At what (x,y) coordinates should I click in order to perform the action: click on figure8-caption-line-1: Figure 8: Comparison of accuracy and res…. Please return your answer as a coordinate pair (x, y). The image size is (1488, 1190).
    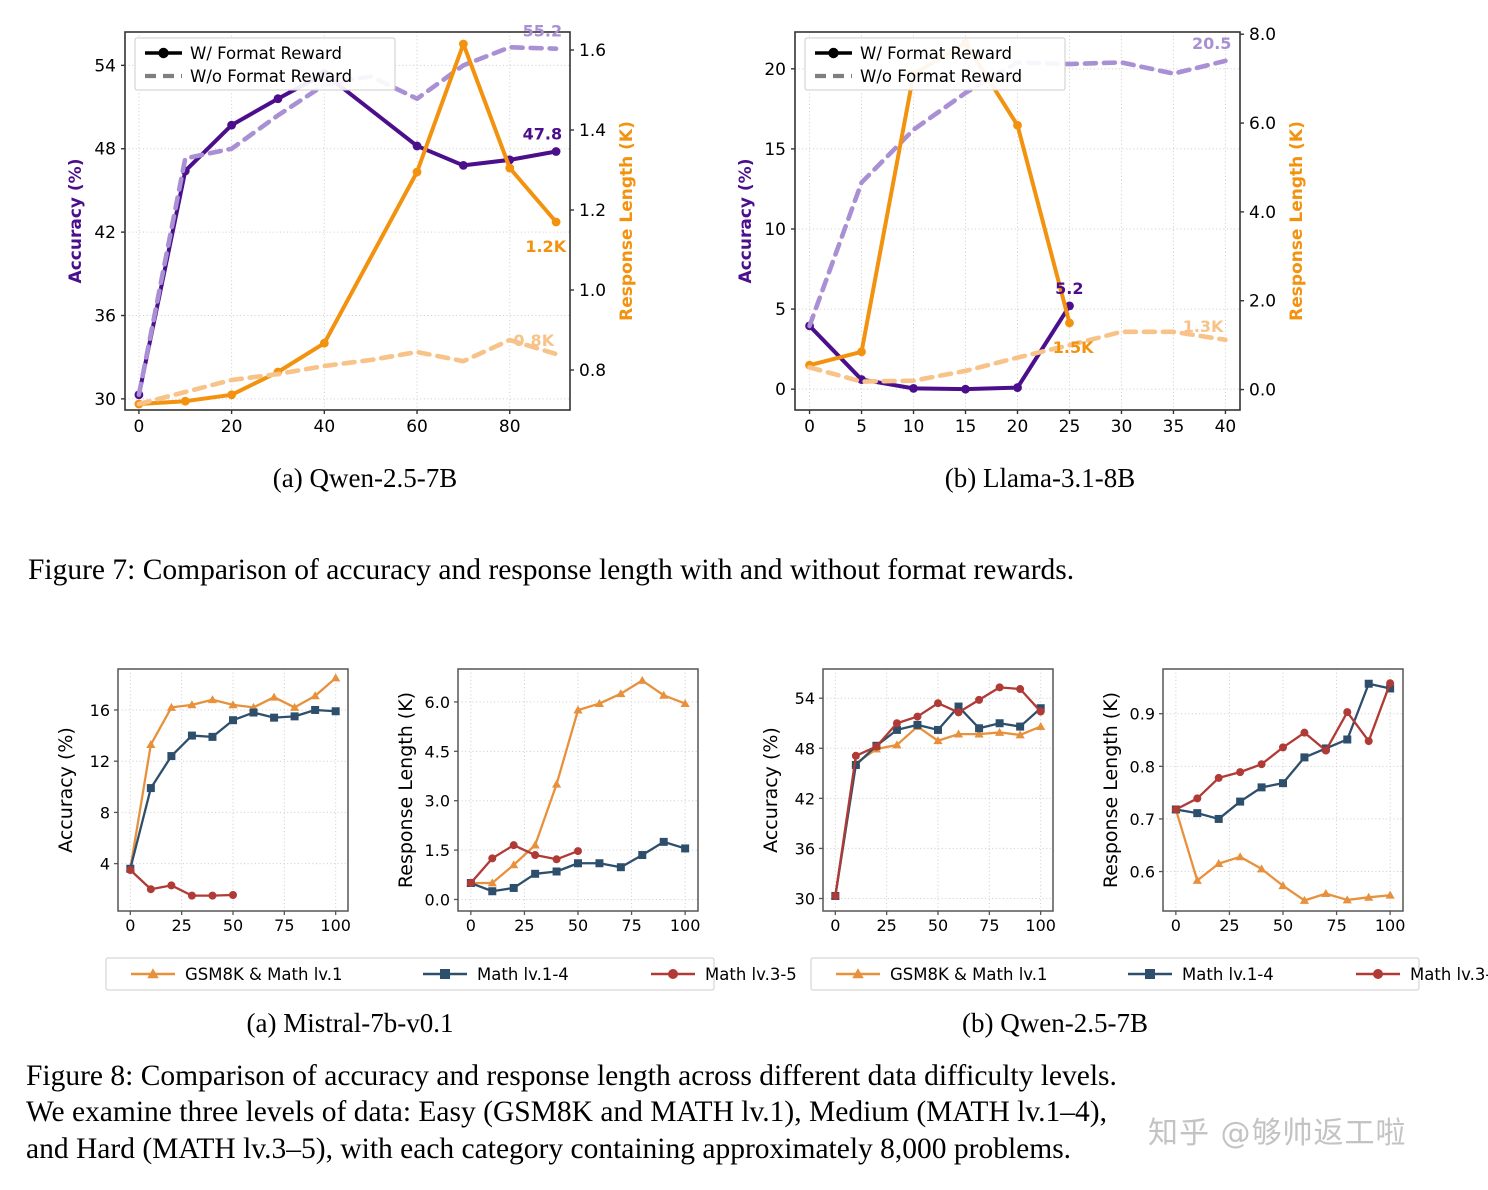
    Looking at the image, I should click on (571, 1076).